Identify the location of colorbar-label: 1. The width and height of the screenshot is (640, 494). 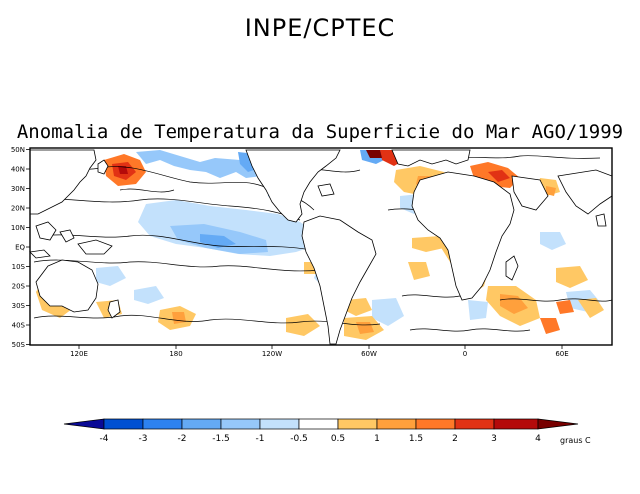
(377, 439).